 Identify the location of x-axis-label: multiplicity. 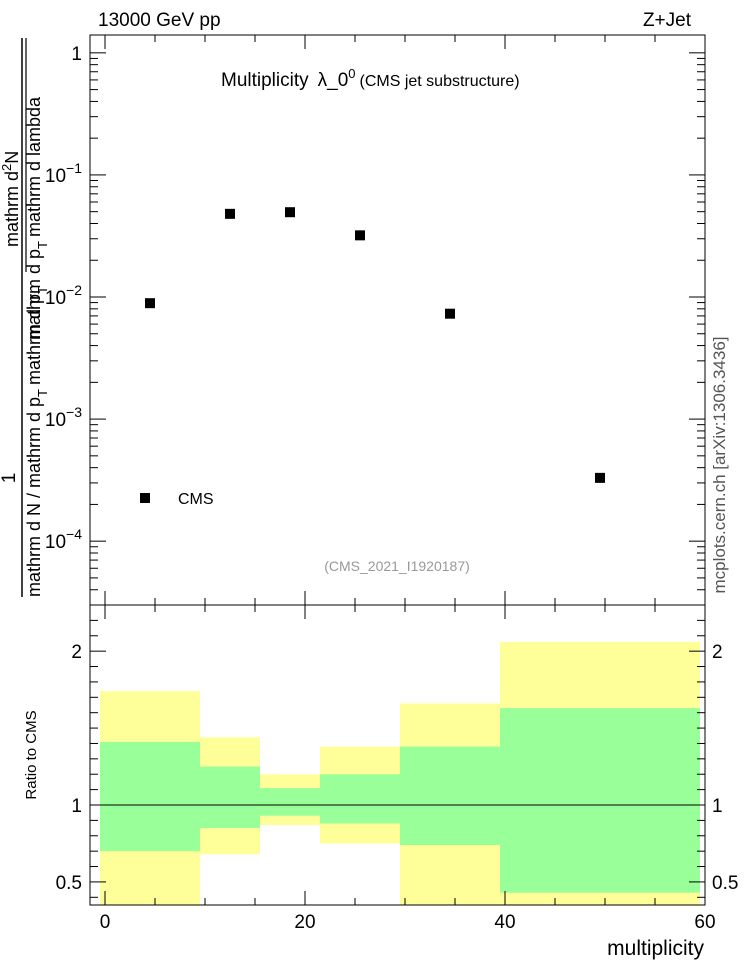
(655, 948).